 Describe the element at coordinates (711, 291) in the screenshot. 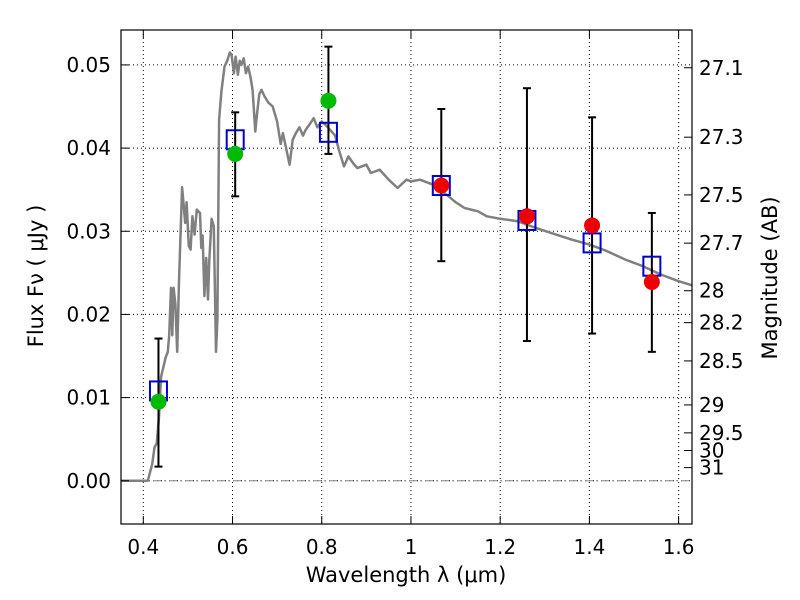

I see `y2-tick-label: 28` at that location.